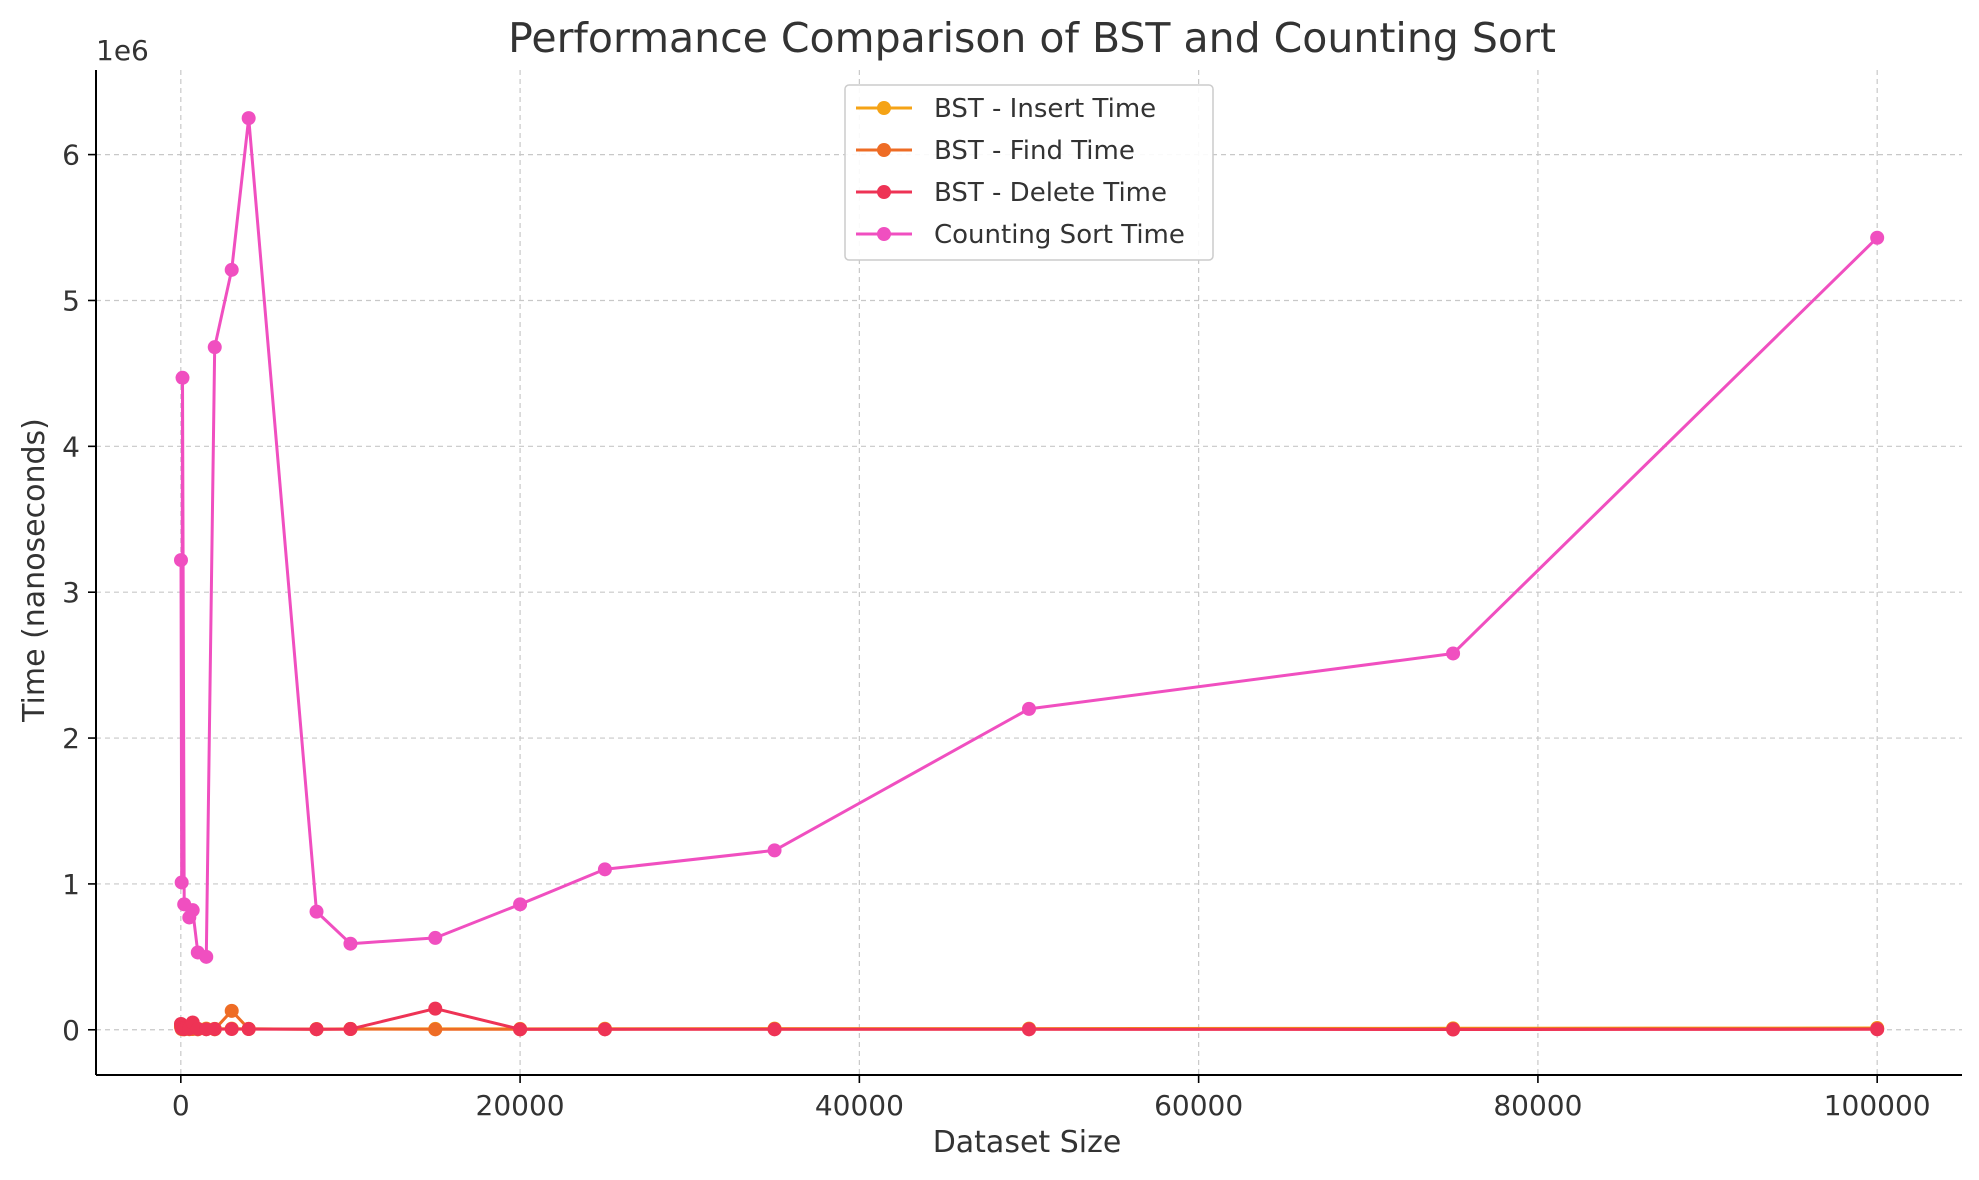 Image resolution: width=1979 pixels, height=1180 pixels. What do you see at coordinates (1198, 1105) in the screenshot?
I see `x-tick-label: 60000` at bounding box center [1198, 1105].